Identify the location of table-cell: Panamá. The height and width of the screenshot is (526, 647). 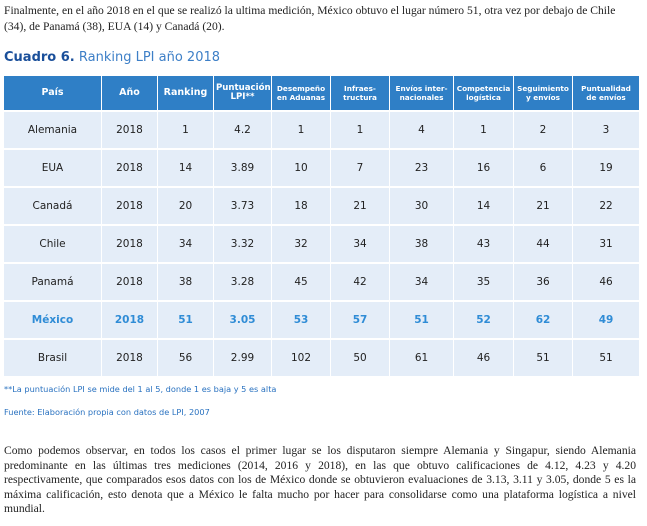
(53, 283).